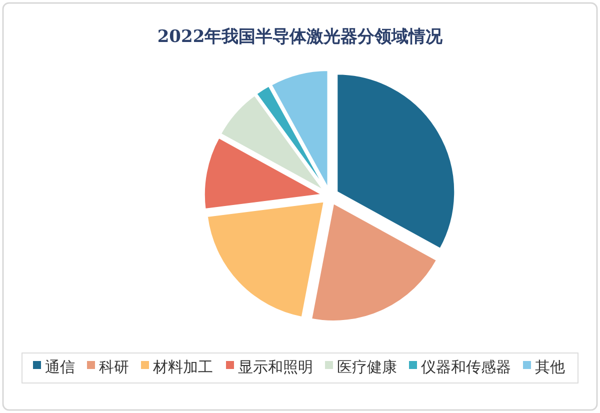  Describe the element at coordinates (466, 367) in the screenshot. I see `legend-label: 仪器和传感器` at that location.